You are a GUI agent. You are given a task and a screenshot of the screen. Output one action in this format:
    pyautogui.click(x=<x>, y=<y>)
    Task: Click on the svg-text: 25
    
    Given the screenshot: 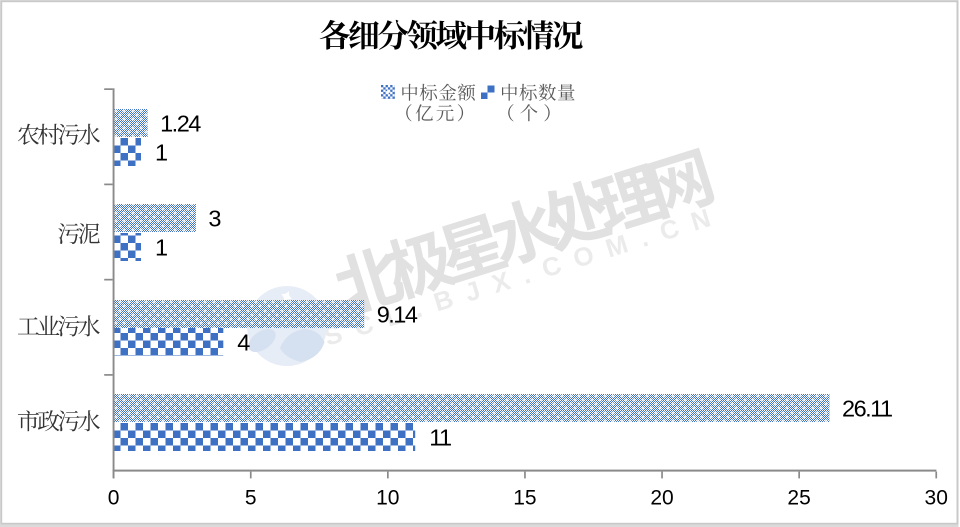 What is the action you would take?
    pyautogui.click(x=798, y=498)
    